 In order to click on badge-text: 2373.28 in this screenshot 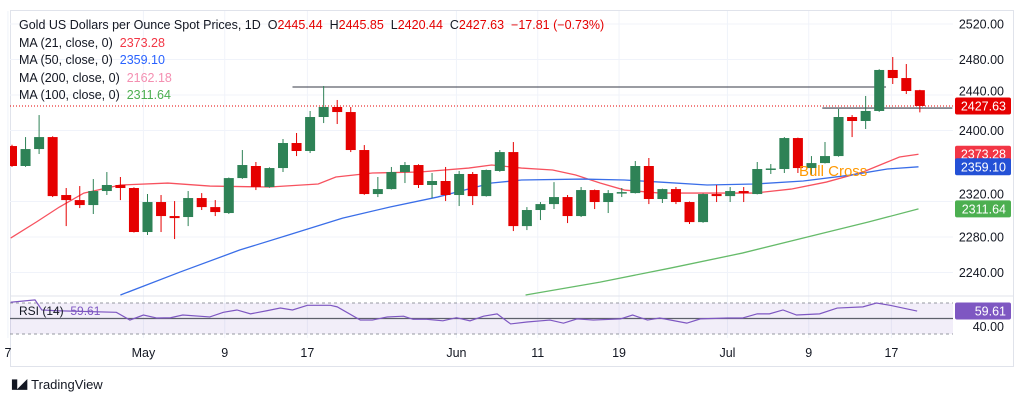, I will do `click(983, 155)`.